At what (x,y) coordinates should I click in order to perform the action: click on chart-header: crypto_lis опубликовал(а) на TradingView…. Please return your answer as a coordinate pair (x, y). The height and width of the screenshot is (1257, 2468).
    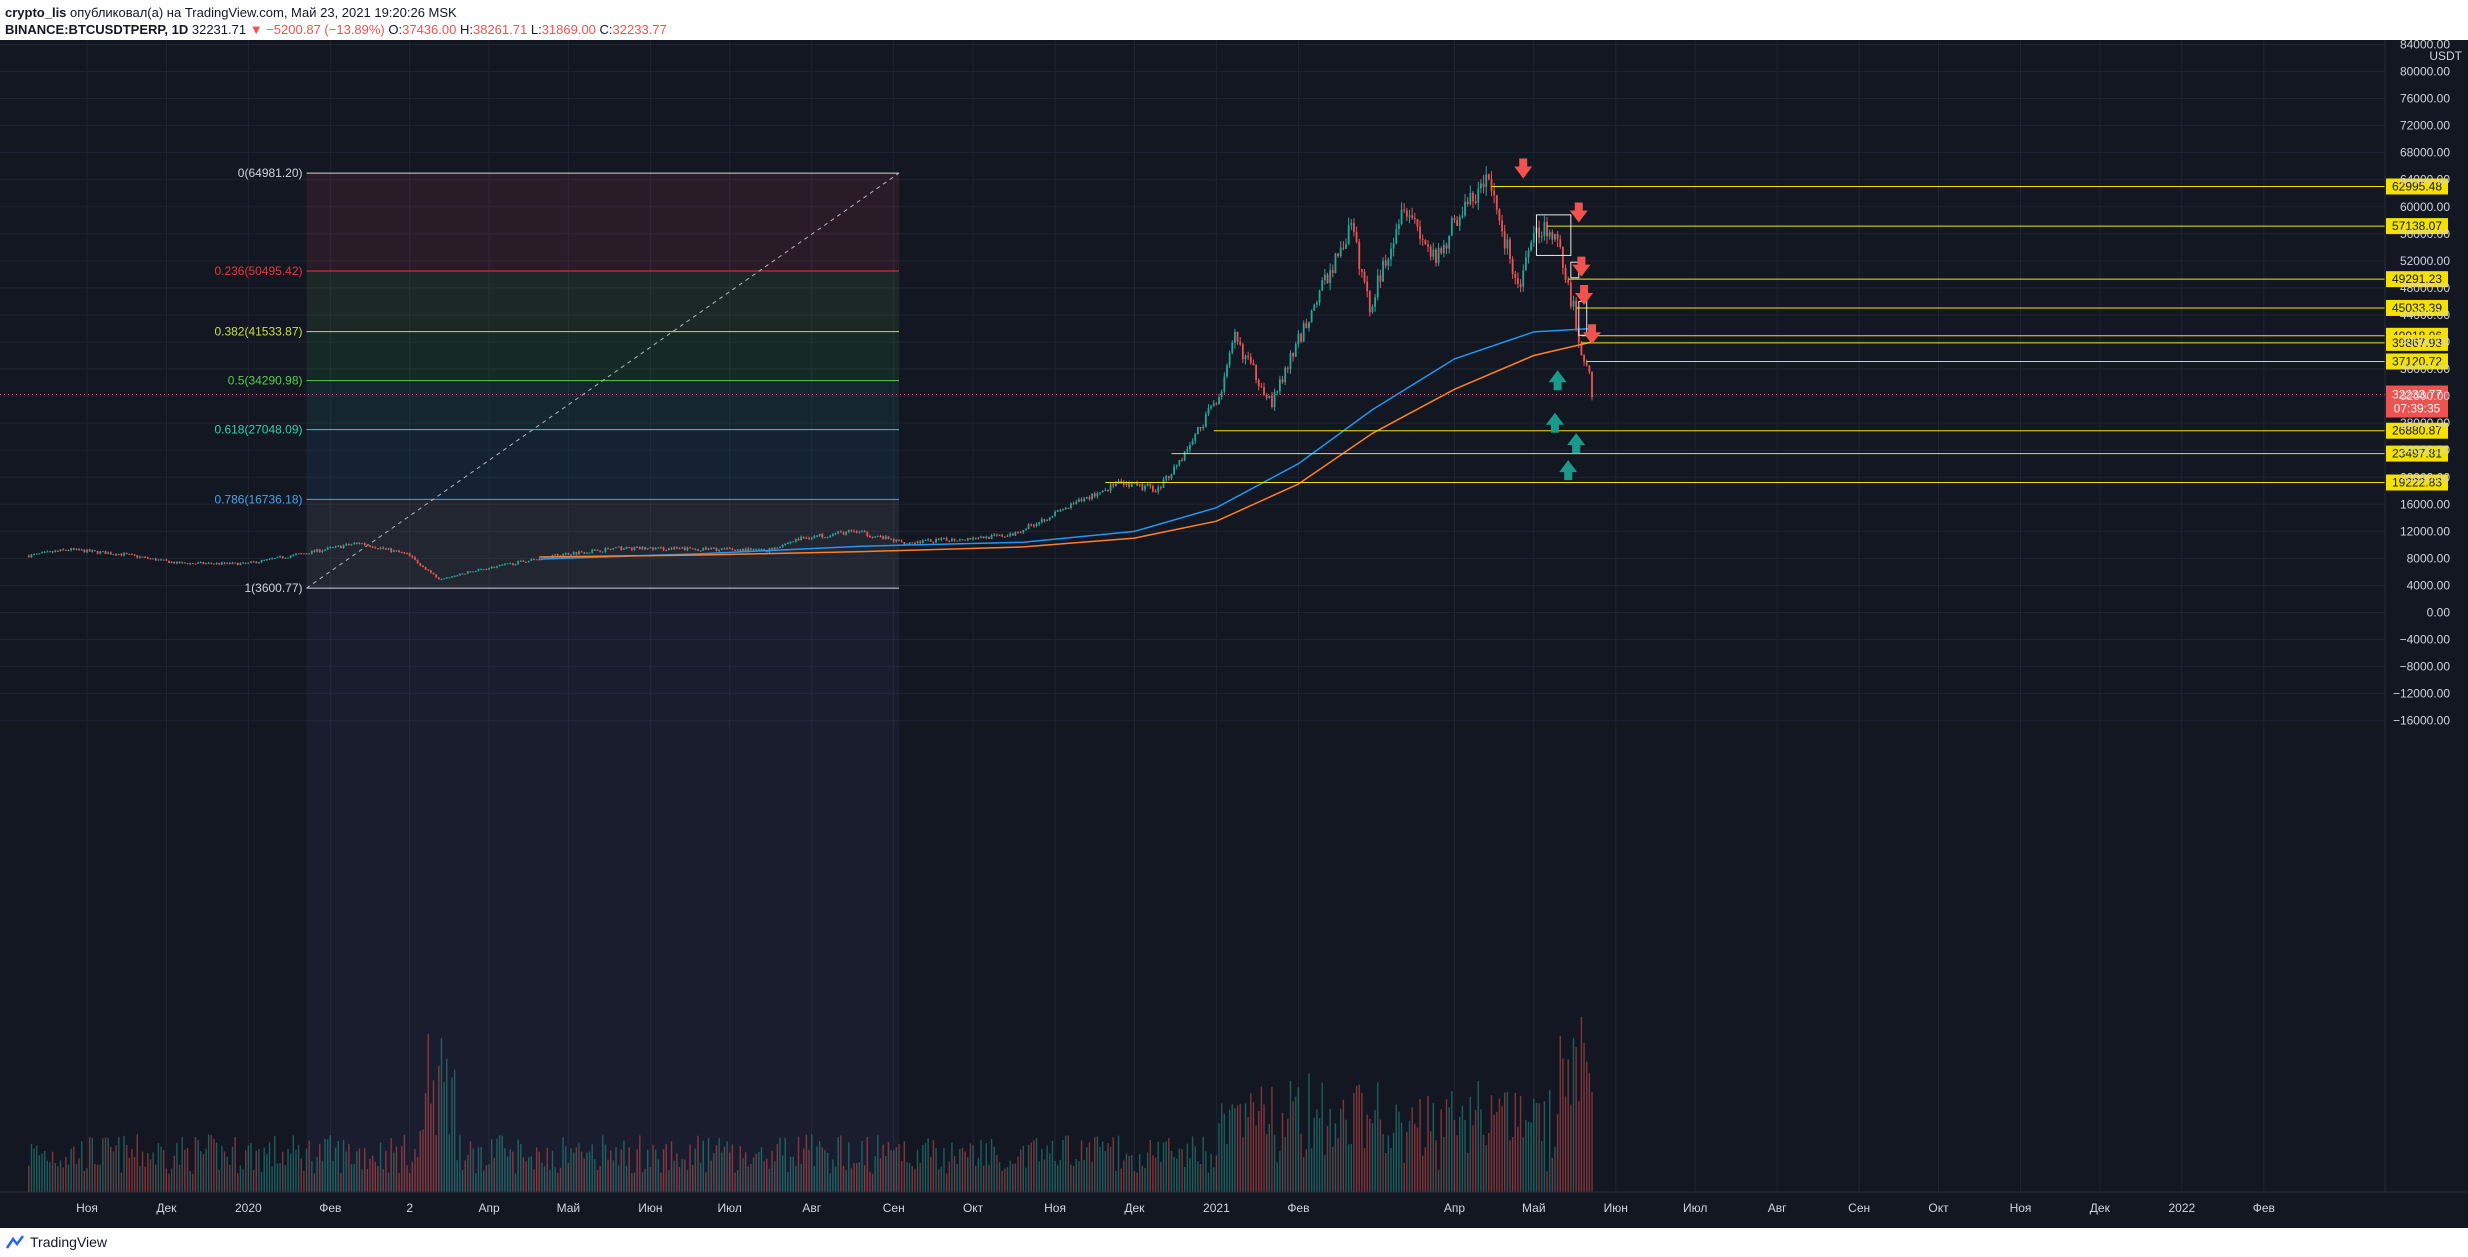
    Looking at the image, I should click on (1234, 20).